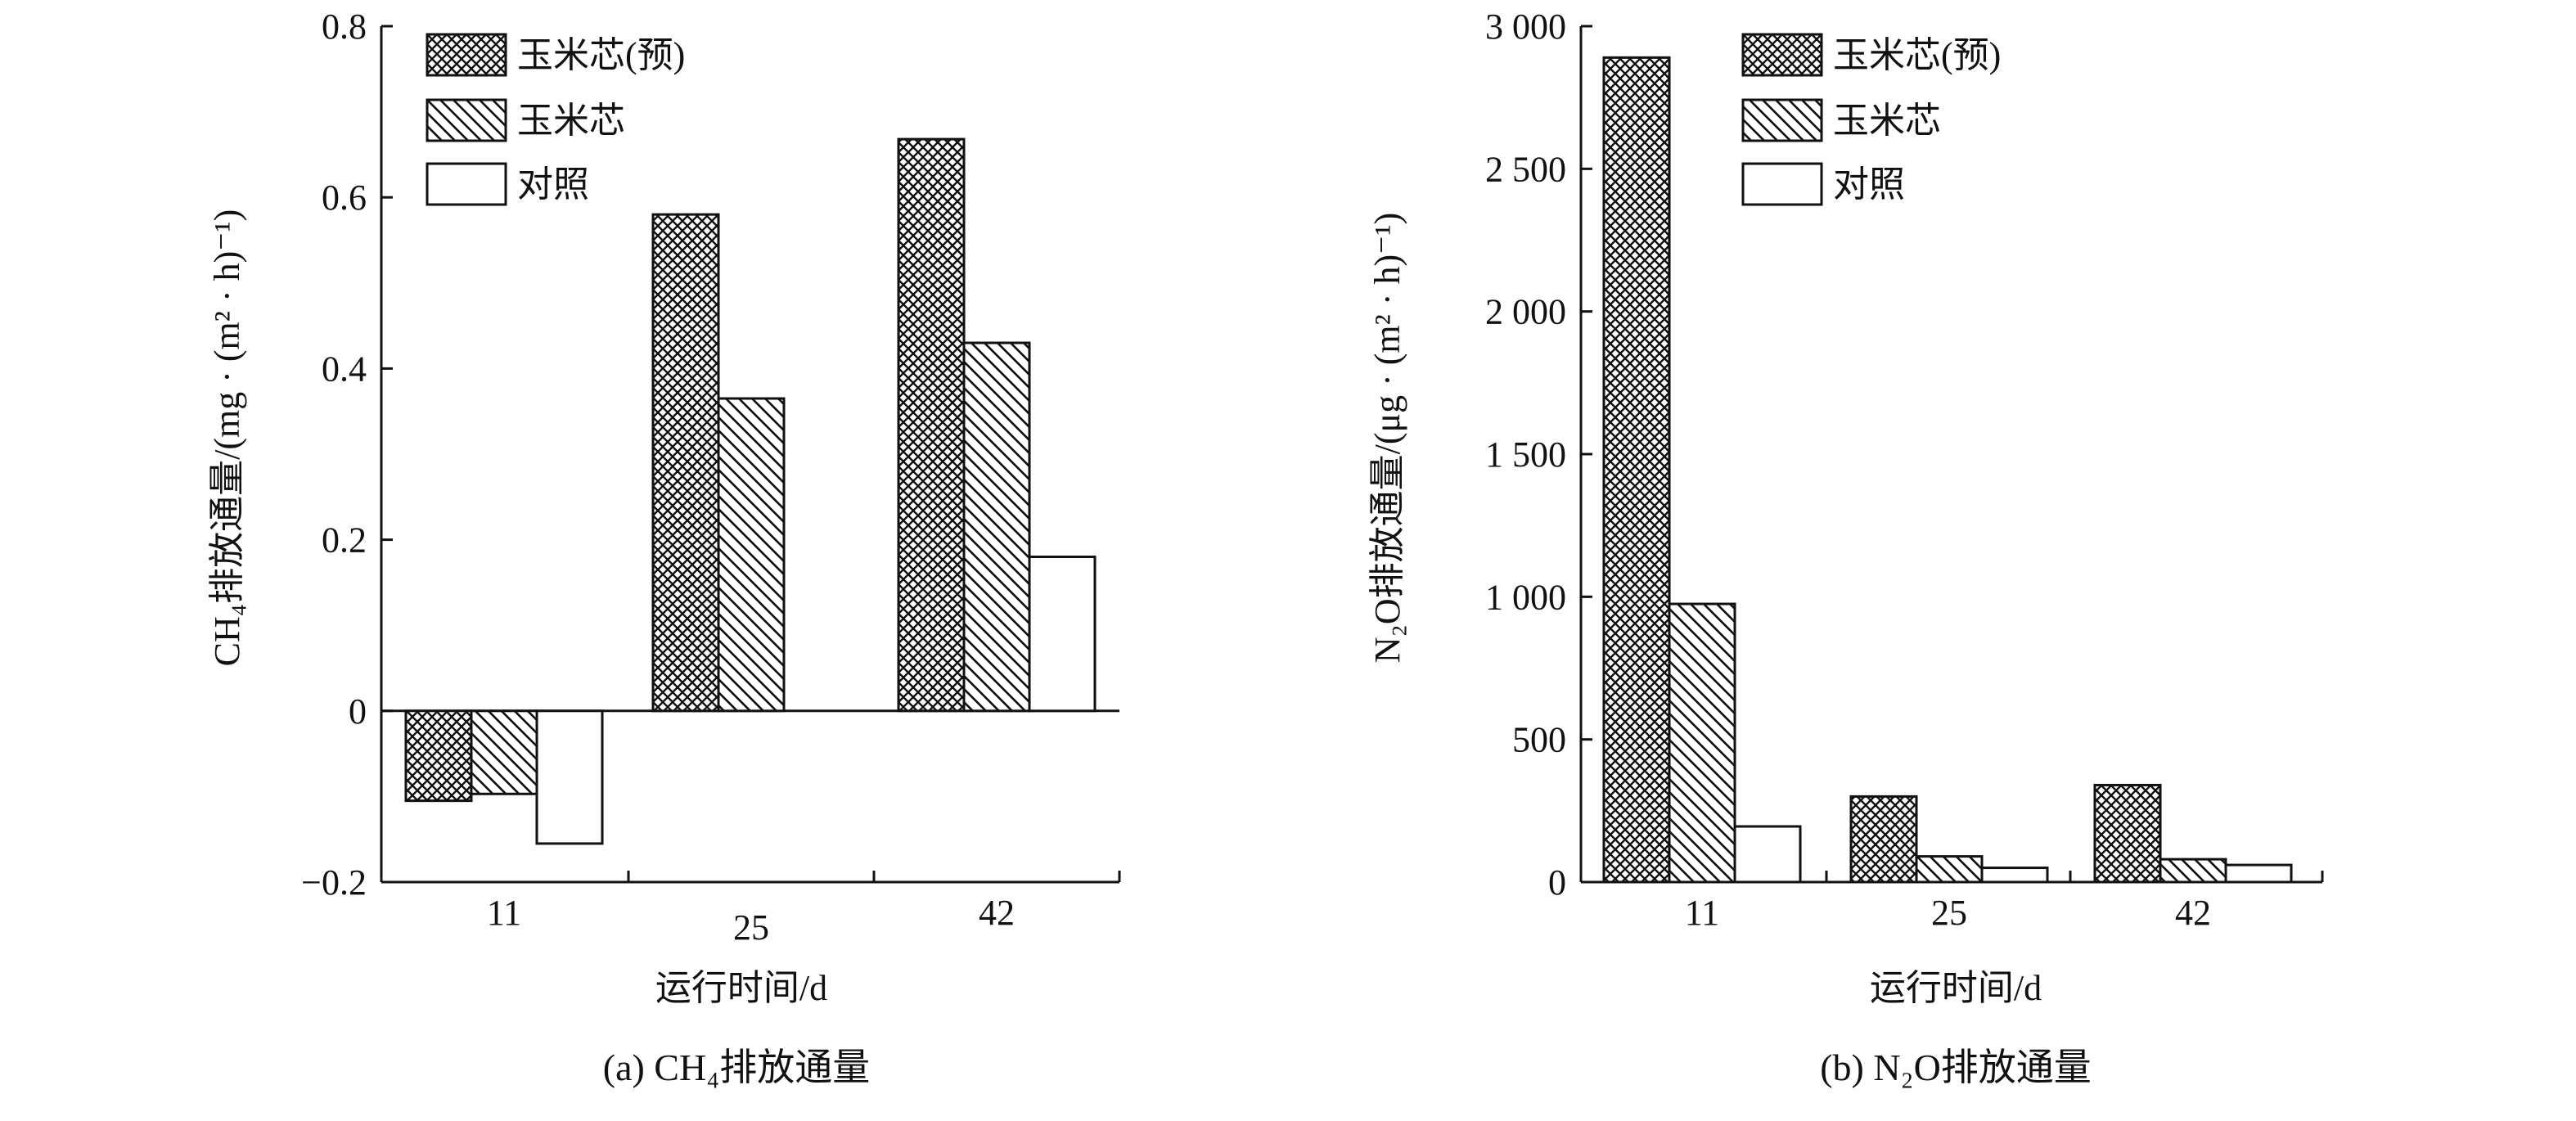  What do you see at coordinates (1539, 740) in the screenshot?
I see `y-tick-label: 500` at bounding box center [1539, 740].